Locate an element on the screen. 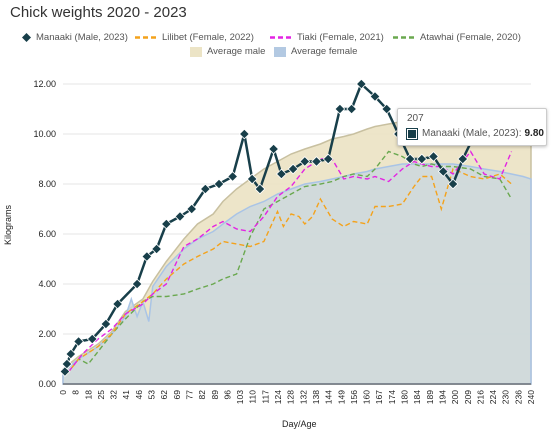  x-tick-label: 110 is located at coordinates (253, 397).